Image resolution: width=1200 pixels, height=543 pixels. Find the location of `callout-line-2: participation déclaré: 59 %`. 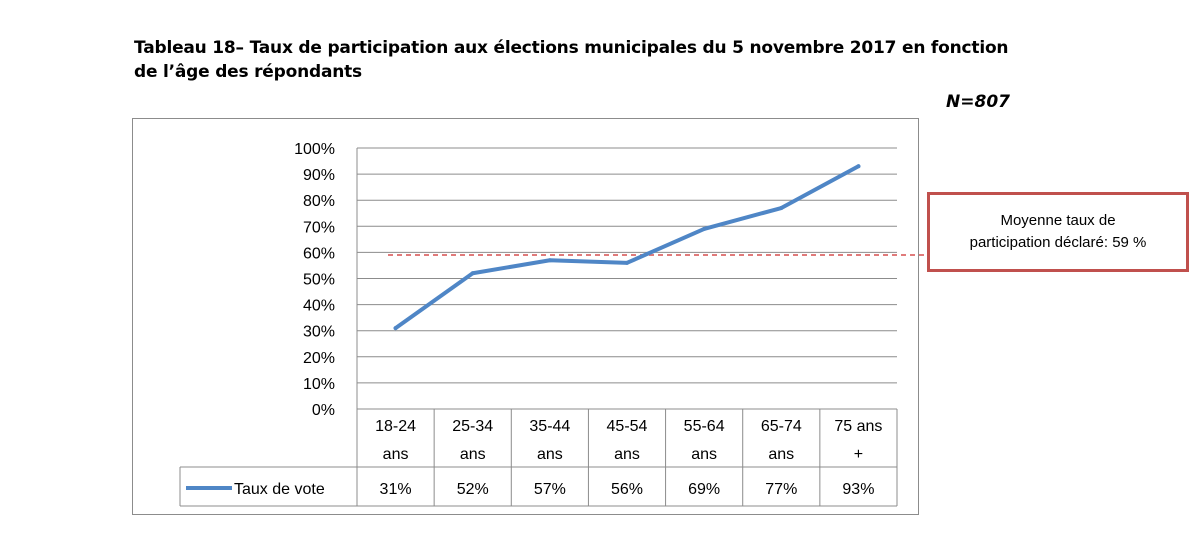

callout-line-2: participation déclaré: 59 % is located at coordinates (1058, 242).